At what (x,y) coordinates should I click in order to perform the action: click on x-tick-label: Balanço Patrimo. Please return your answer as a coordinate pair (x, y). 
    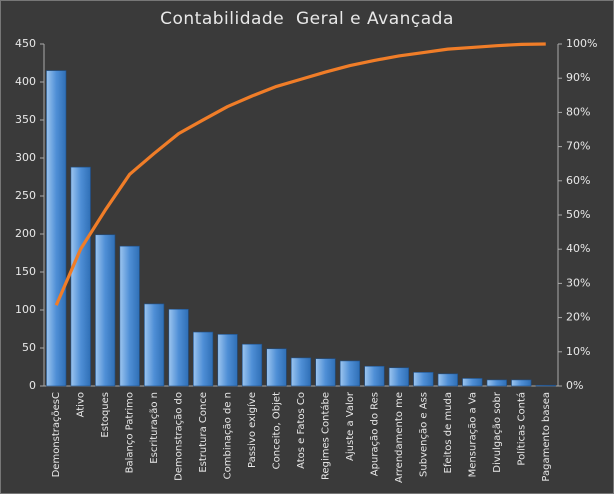
    Looking at the image, I should click on (130, 432).